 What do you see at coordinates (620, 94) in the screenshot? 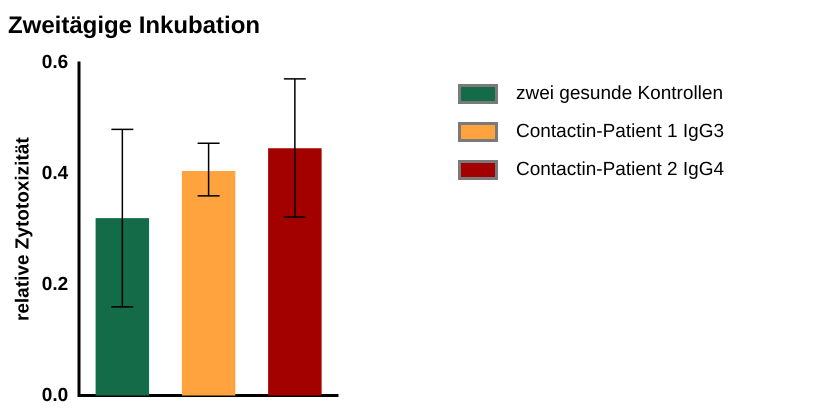
I see `legend-label: zwei gesunde Kontrollen` at bounding box center [620, 94].